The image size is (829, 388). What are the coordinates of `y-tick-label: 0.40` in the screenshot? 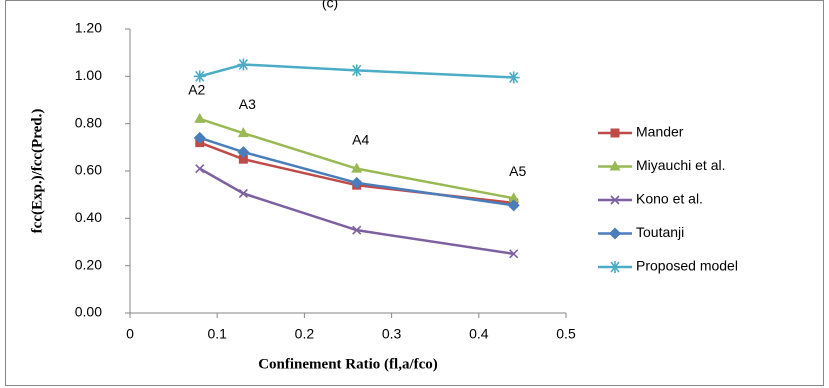 It's located at (88, 217).